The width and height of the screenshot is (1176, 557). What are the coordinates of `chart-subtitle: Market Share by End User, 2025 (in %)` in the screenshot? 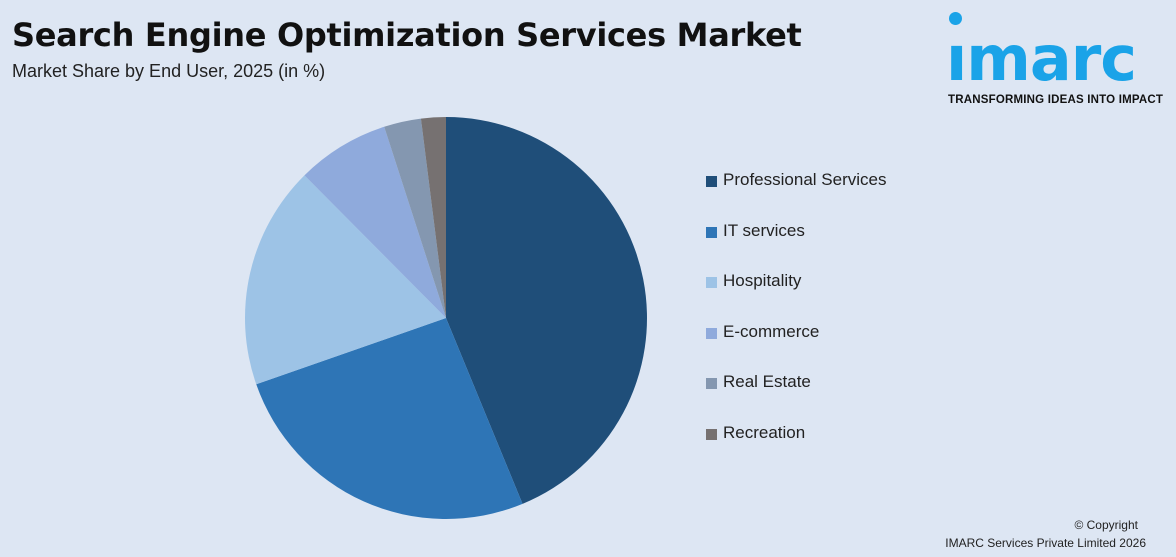 It's located at (169, 71).